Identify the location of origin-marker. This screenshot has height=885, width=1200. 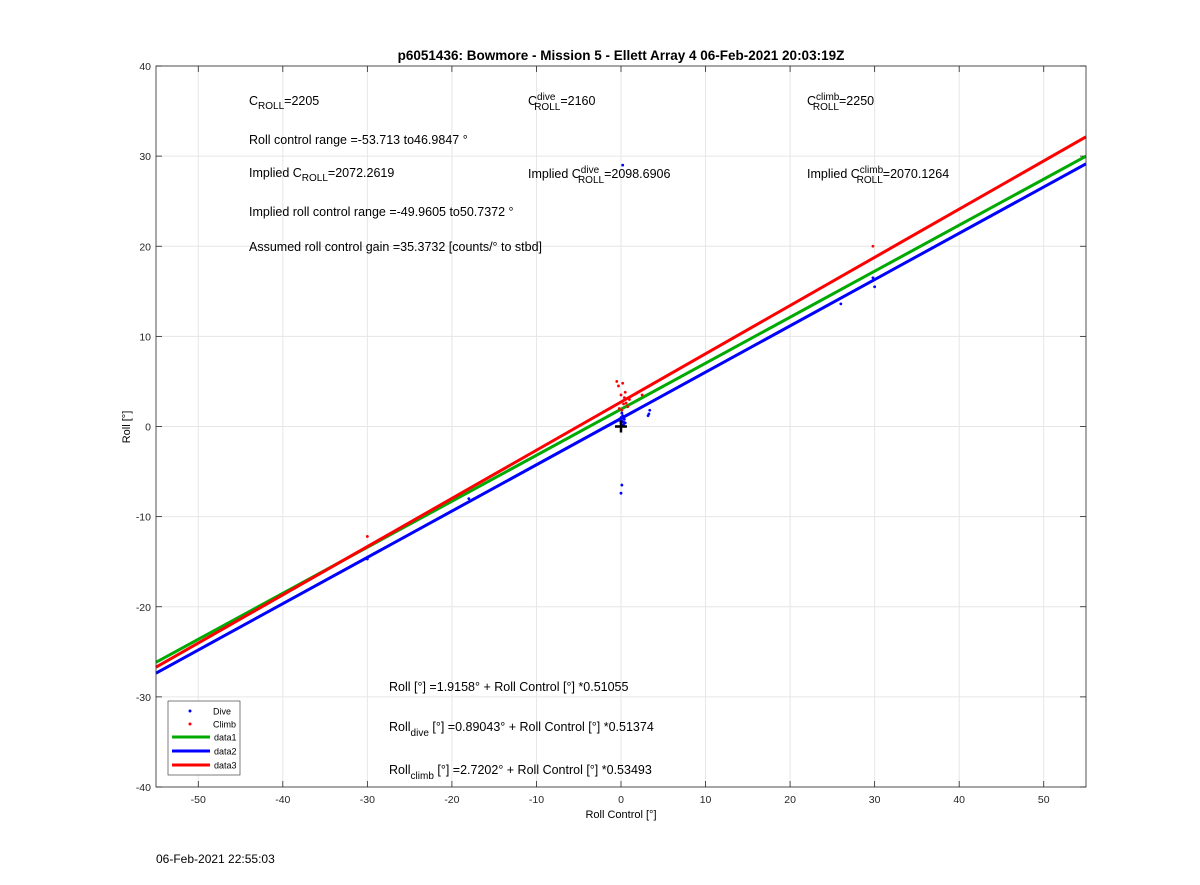
(621, 426).